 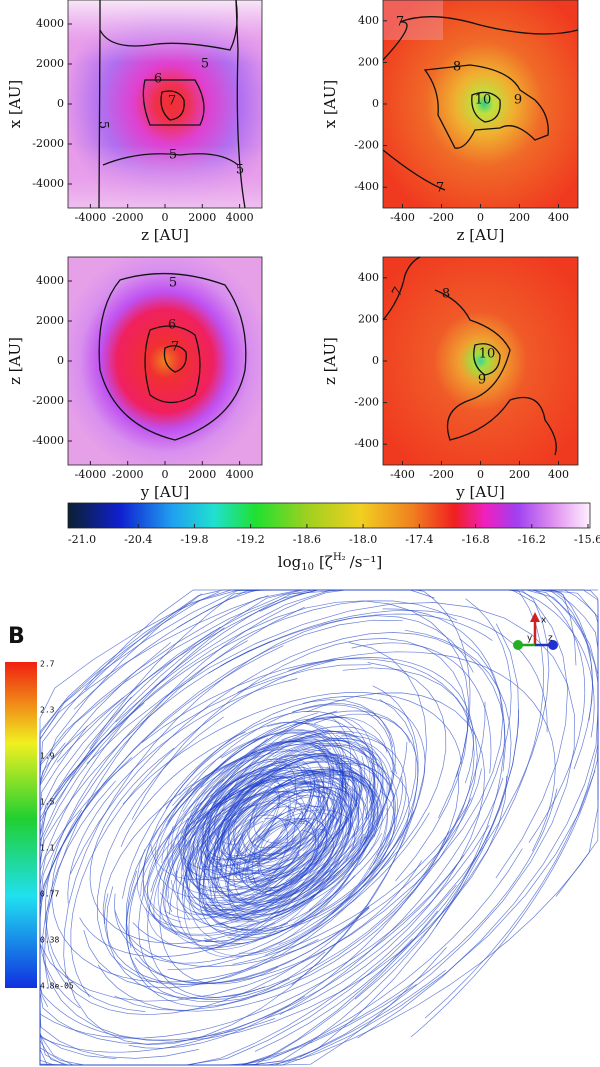 What do you see at coordinates (128, 474) in the screenshot?
I see `x-tick-label: -2000` at bounding box center [128, 474].